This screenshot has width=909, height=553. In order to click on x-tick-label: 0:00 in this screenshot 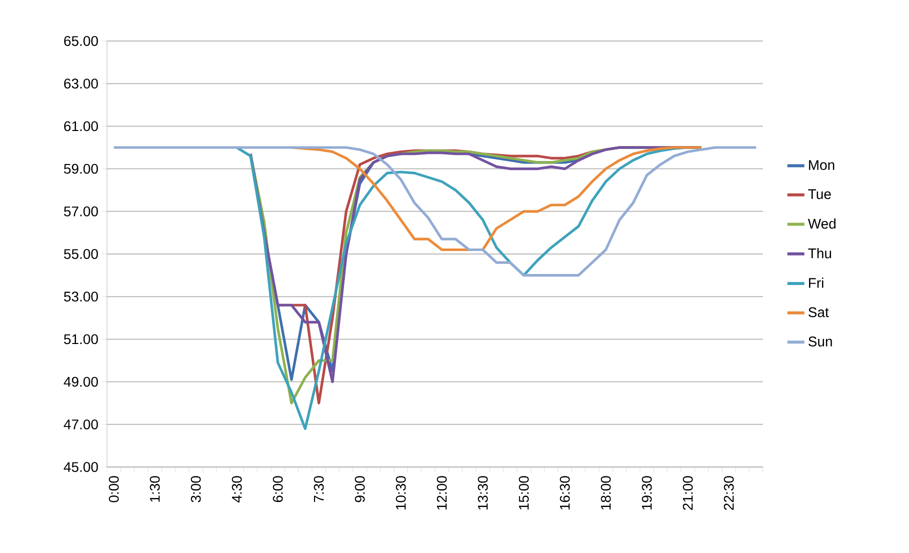, I will do `click(113, 489)`.